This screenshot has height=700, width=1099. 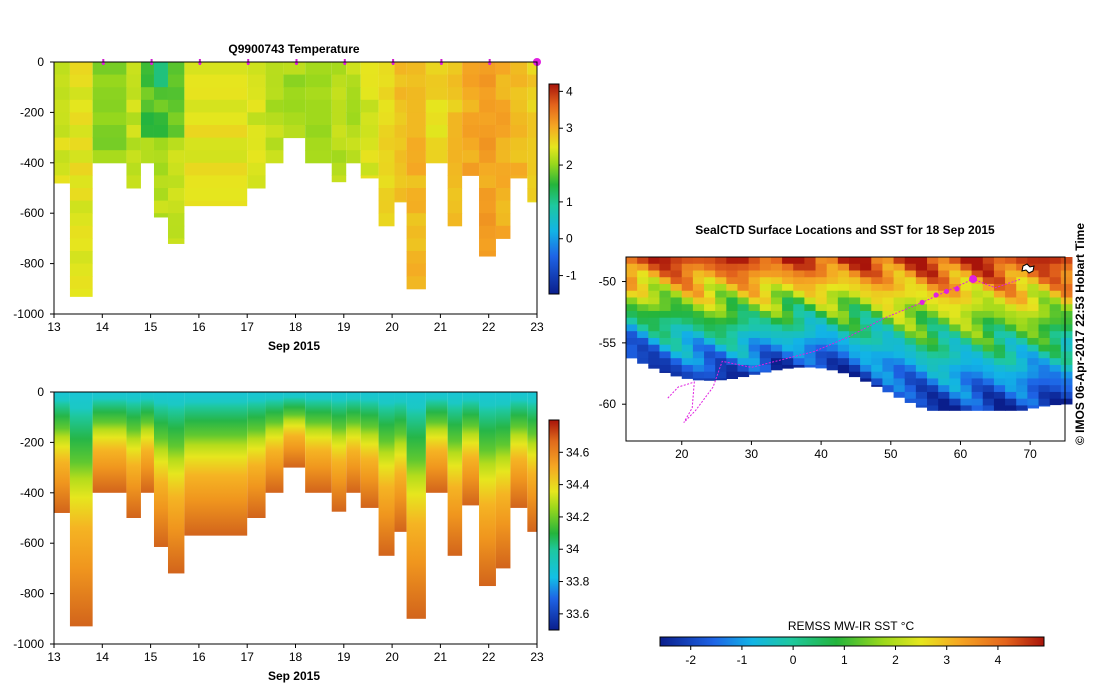 What do you see at coordinates (961, 454) in the screenshot?
I see `map-xtick-label: 60` at bounding box center [961, 454].